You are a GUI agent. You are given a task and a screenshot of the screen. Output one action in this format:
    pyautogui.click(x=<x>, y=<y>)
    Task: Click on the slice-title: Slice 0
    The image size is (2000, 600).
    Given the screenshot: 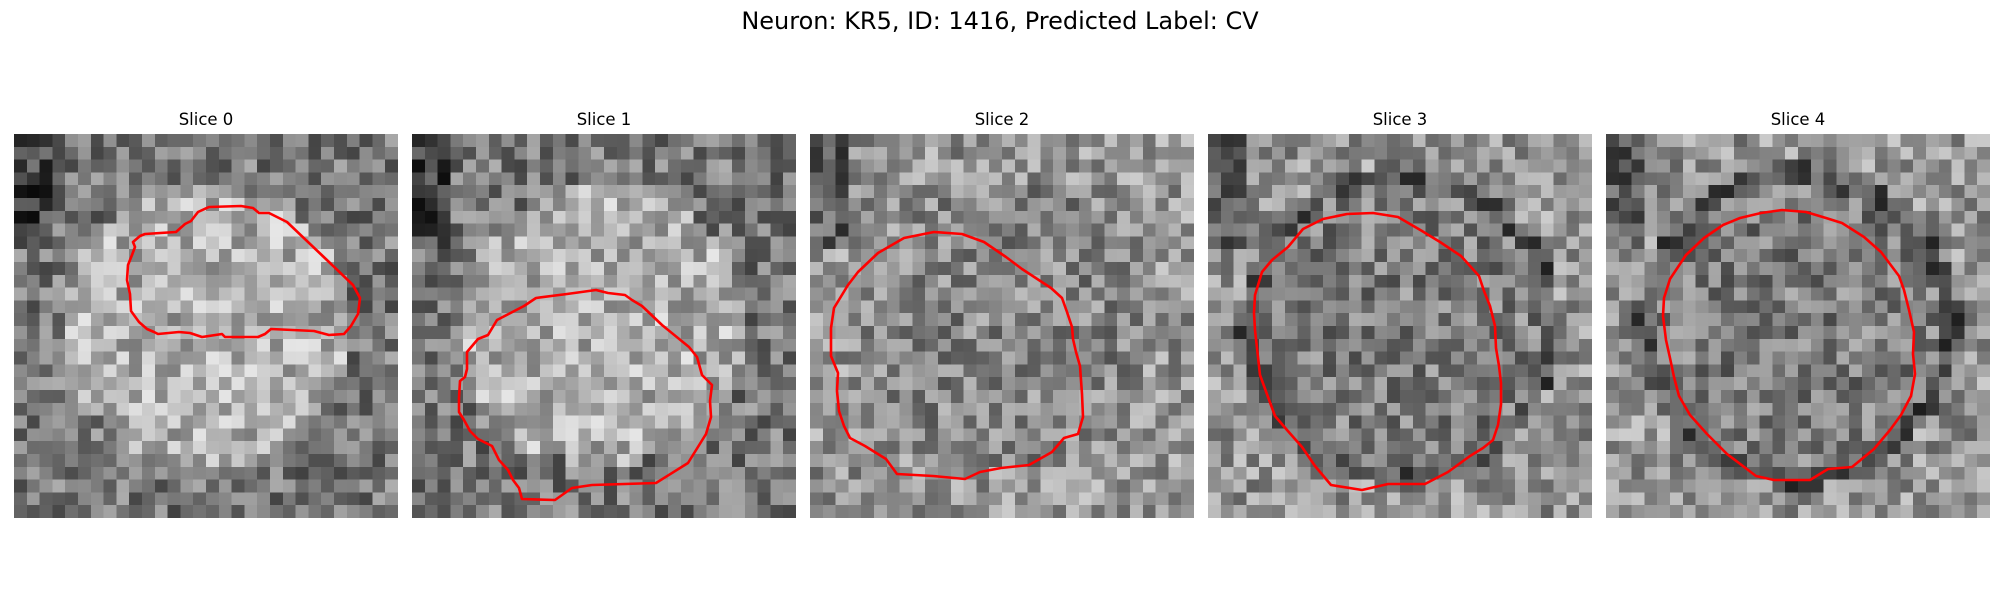 What is the action you would take?
    pyautogui.click(x=206, y=119)
    